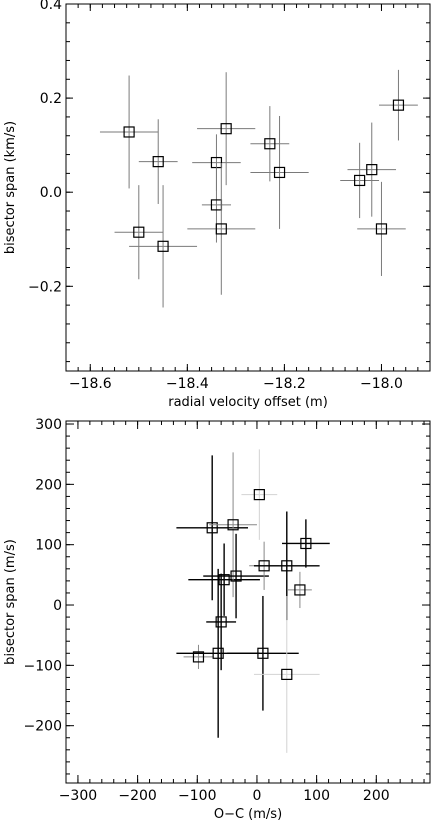  I want to click on x-axis-label: O−C (m/s), so click(248, 814).